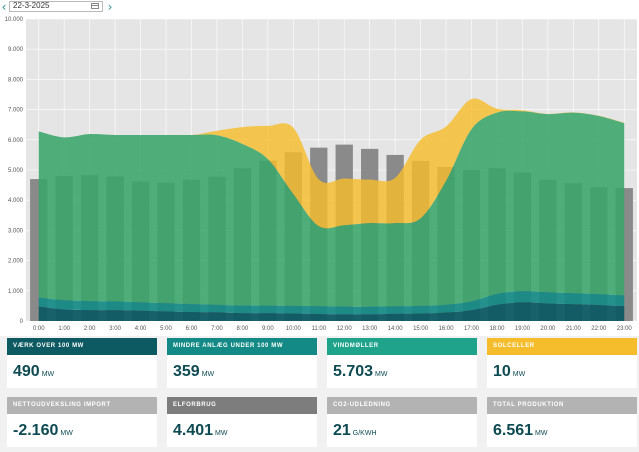  What do you see at coordinates (110, 7) in the screenshot?
I see `next-day-arrow-icon: ›` at bounding box center [110, 7].